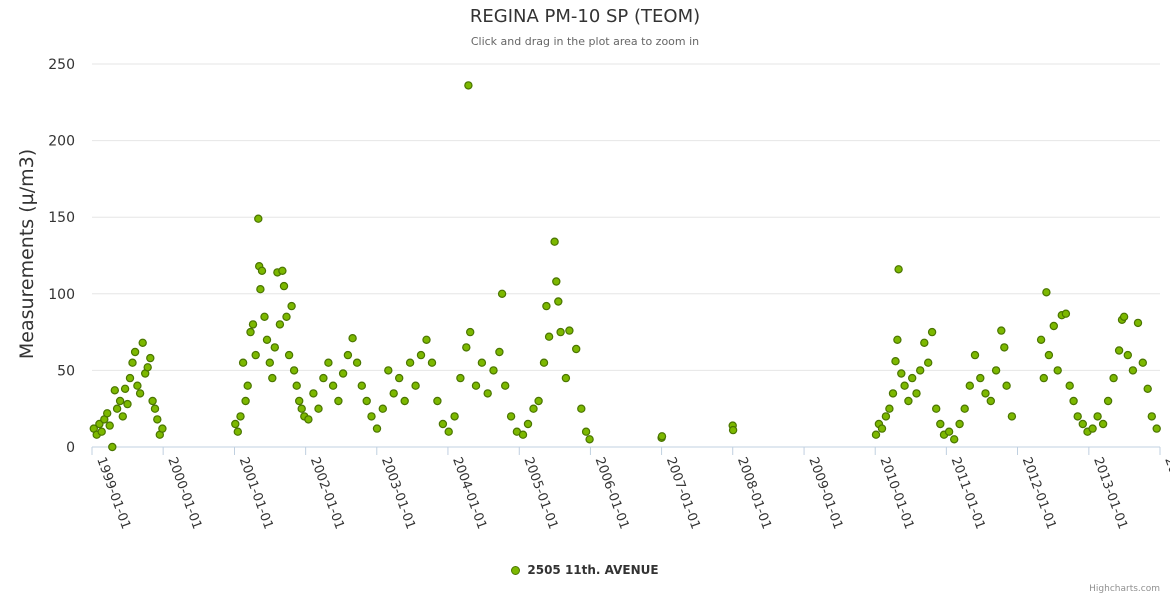 This screenshot has width=1170, height=600. Describe the element at coordinates (1124, 589) in the screenshot. I see `credits-link: Highcharts.com` at that location.